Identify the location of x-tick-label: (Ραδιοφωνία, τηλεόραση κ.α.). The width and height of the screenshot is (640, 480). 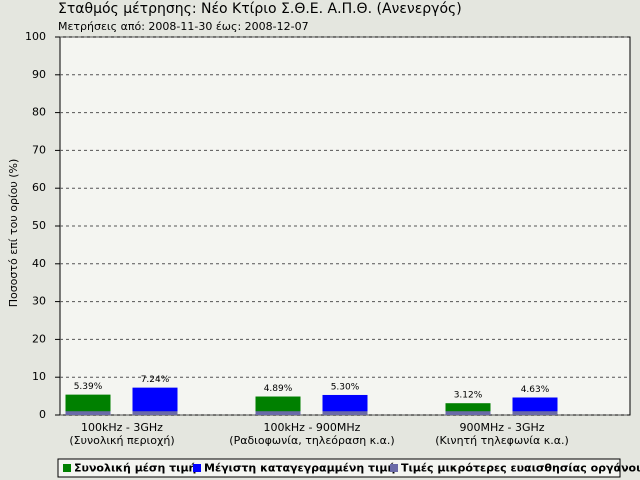
(311, 440).